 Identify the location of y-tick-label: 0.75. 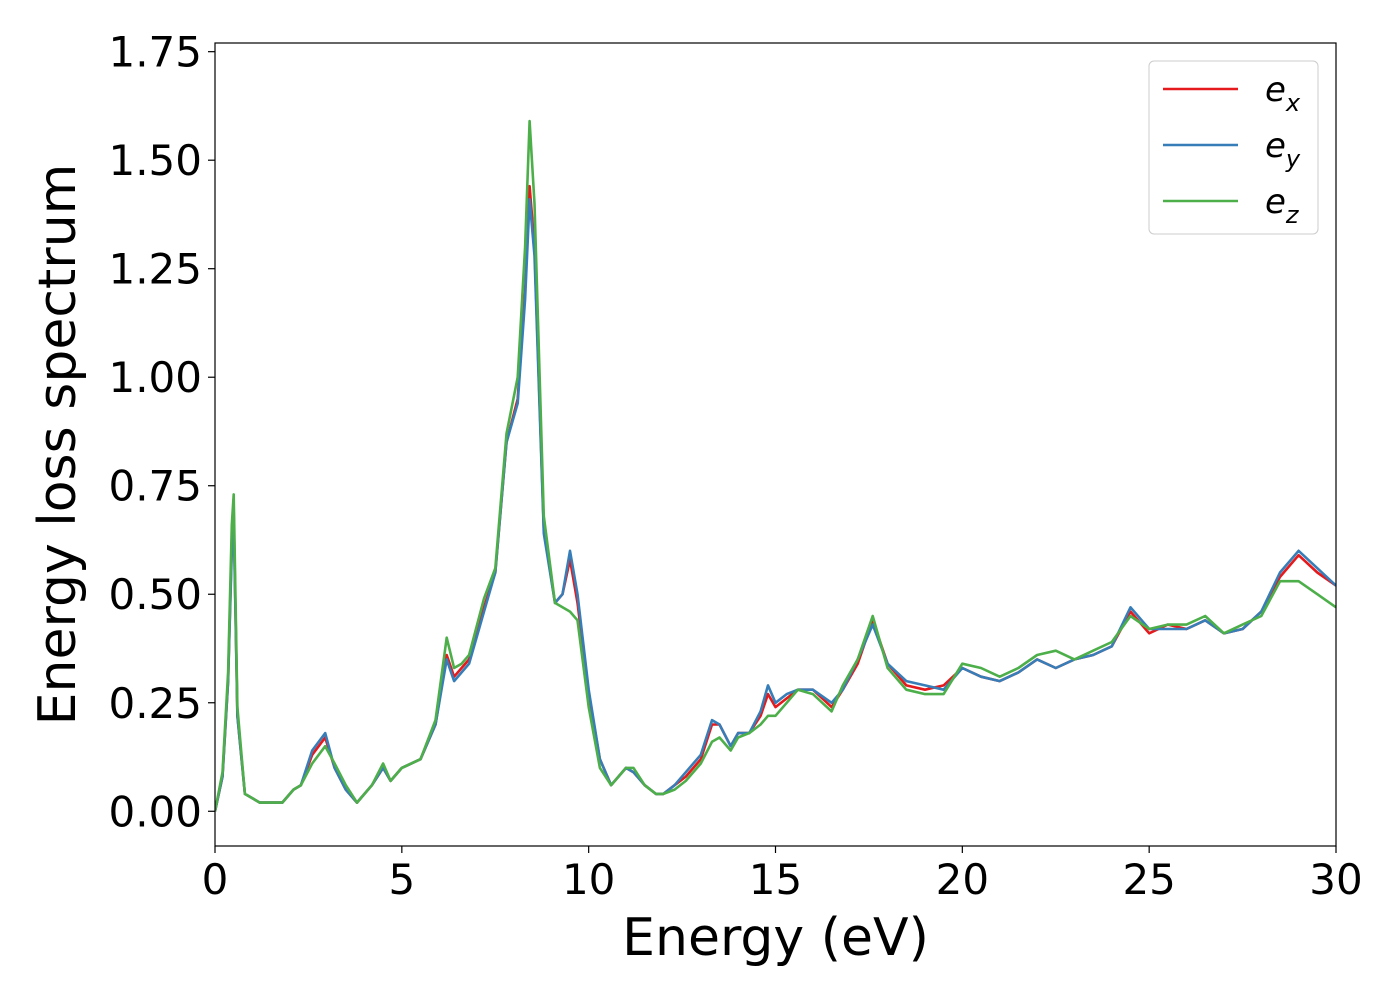
(155, 486).